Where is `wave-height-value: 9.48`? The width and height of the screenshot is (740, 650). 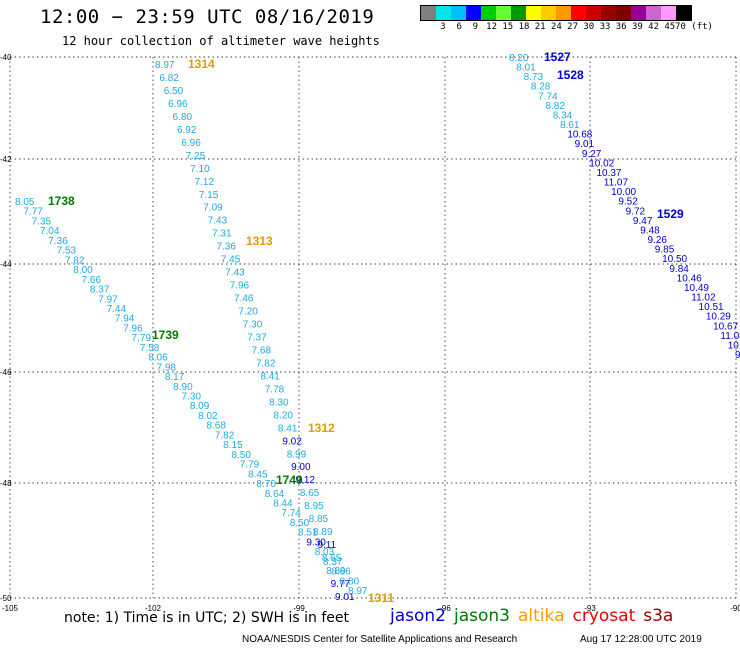 wave-height-value: 9.48 is located at coordinates (650, 230).